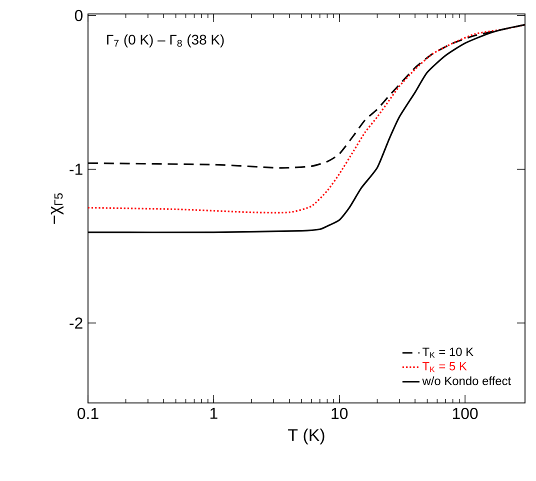 The height and width of the screenshot is (481, 536). What do you see at coordinates (78, 16) in the screenshot?
I see `y-tick-label: 0` at bounding box center [78, 16].